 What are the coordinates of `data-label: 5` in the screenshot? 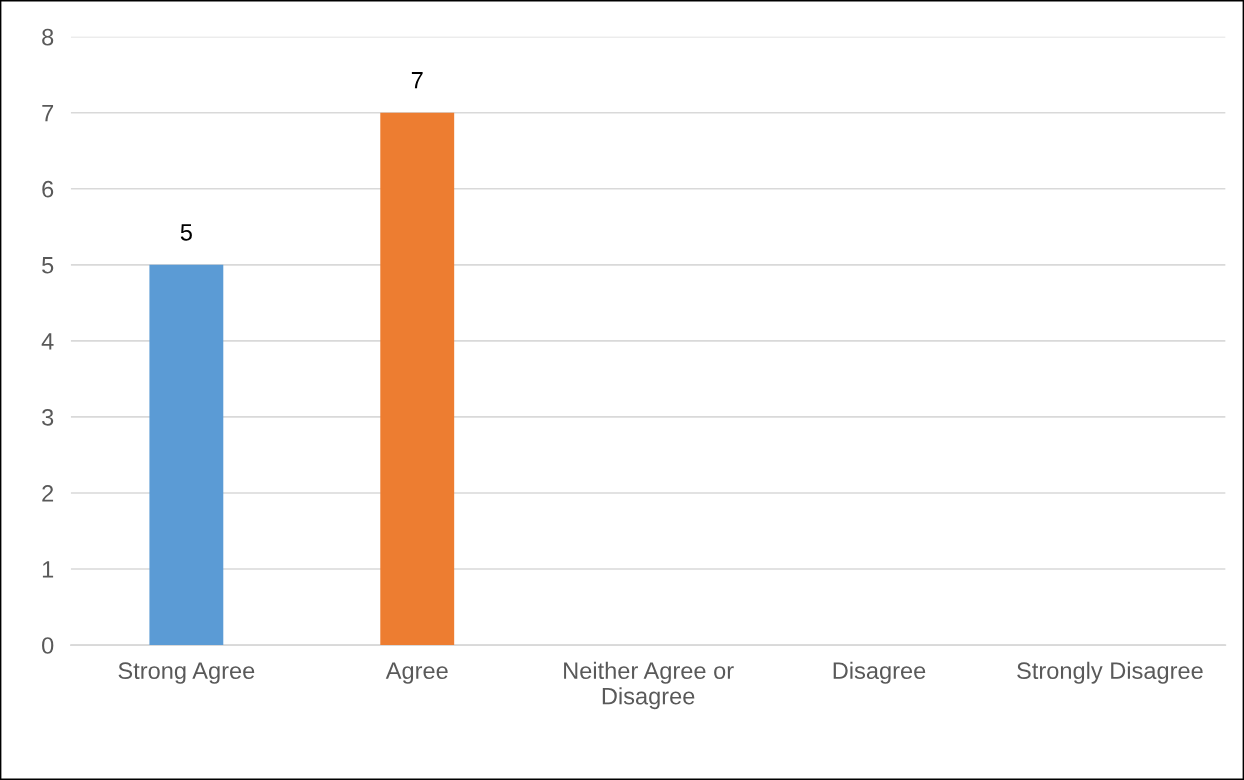 It's located at (186, 232).